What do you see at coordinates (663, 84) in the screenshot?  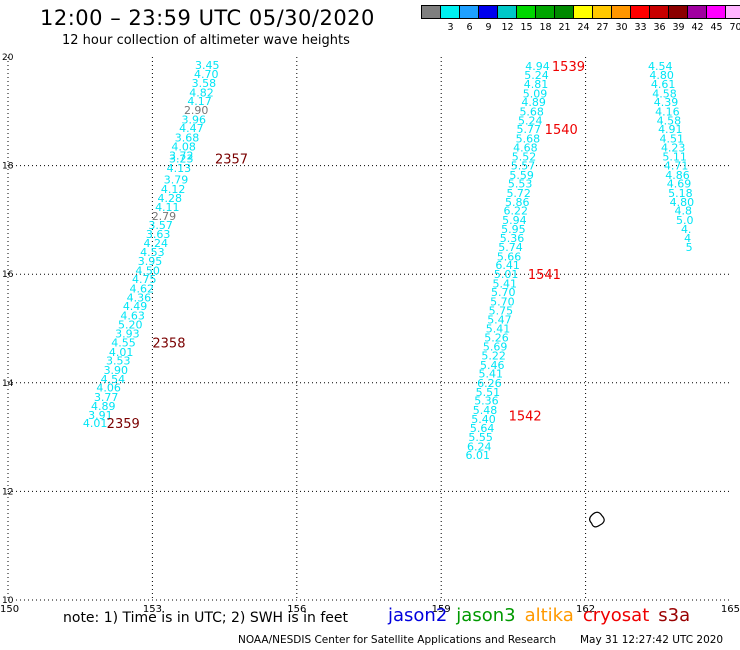 I see `wave-height-value: 4.61` at bounding box center [663, 84].